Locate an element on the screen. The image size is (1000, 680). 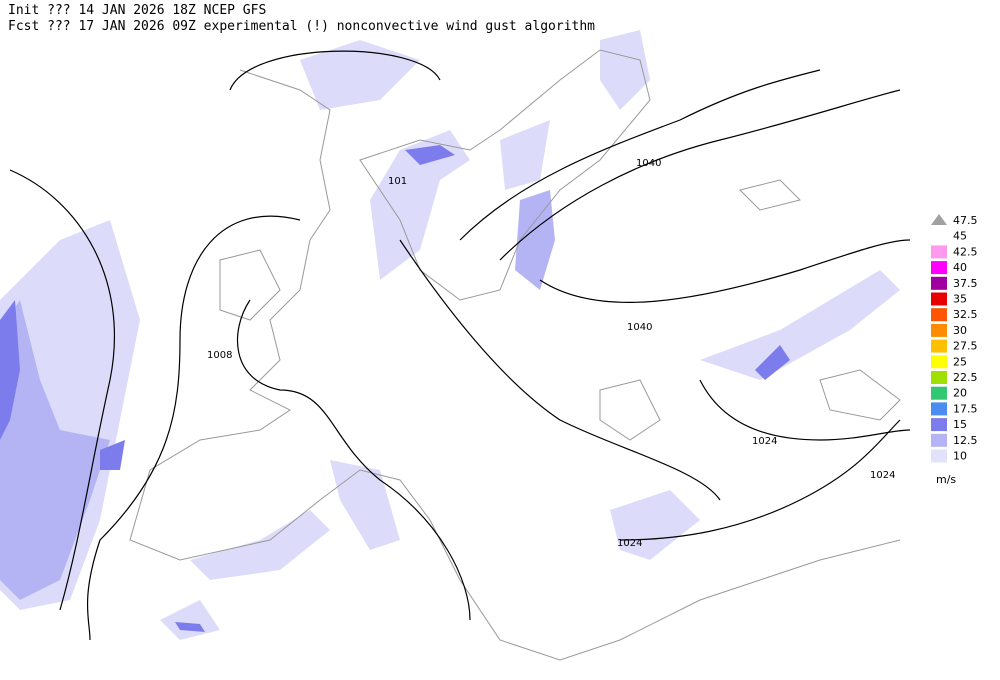
legend-triangle is located at coordinates (939, 219).